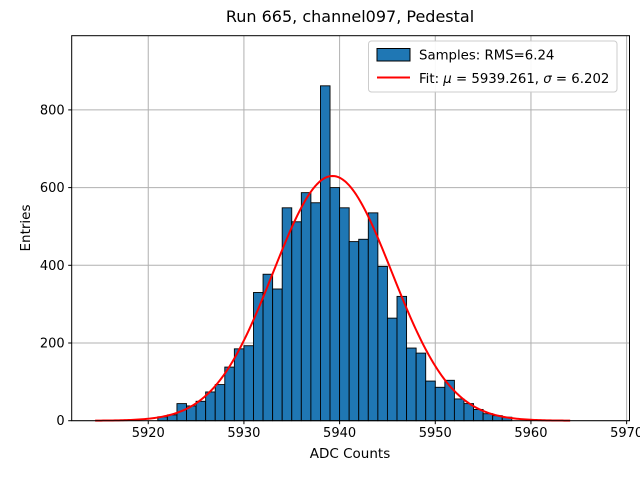  Describe the element at coordinates (243, 433) in the screenshot. I see `svg-text: 5930` at that location.